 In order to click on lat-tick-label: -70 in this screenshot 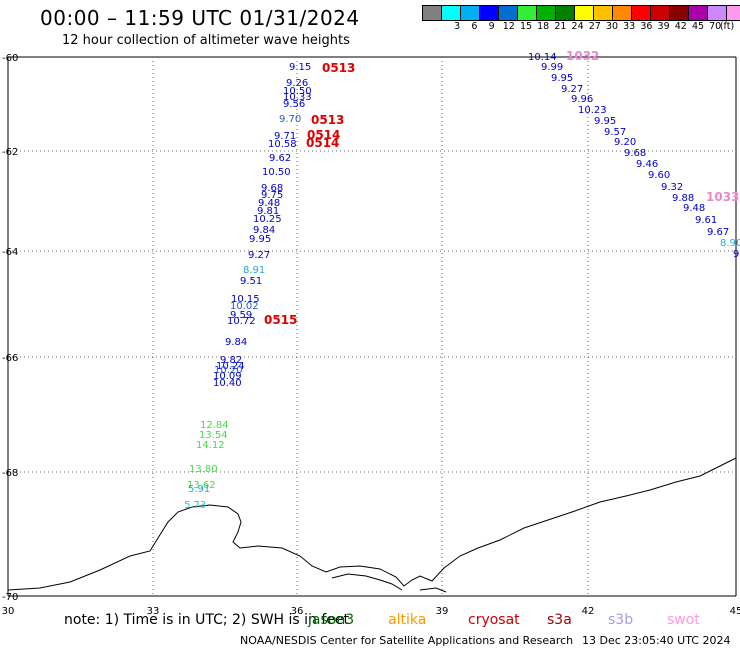, I will do `click(10, 597)`.